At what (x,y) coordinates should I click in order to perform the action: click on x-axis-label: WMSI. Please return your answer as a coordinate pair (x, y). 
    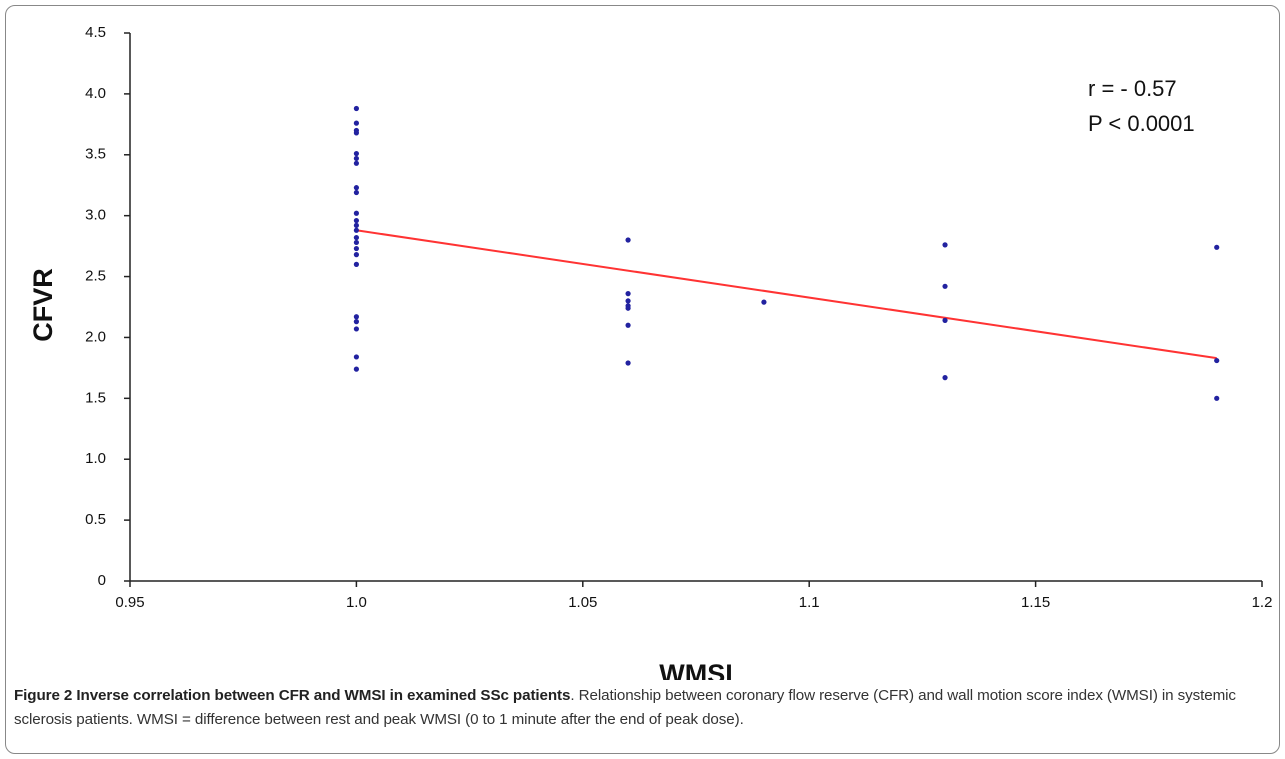
    Looking at the image, I should click on (696, 669).